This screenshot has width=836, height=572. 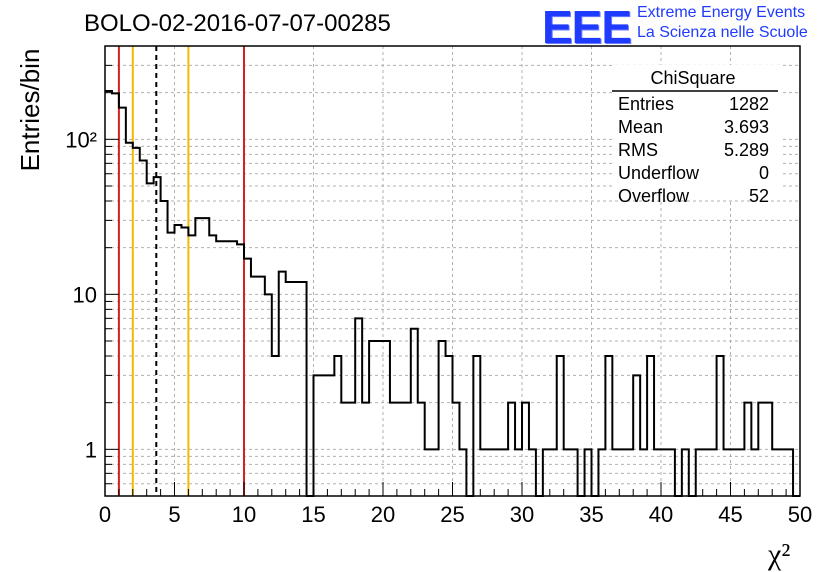 I want to click on stats-row-value: 5.289, so click(x=746, y=150).